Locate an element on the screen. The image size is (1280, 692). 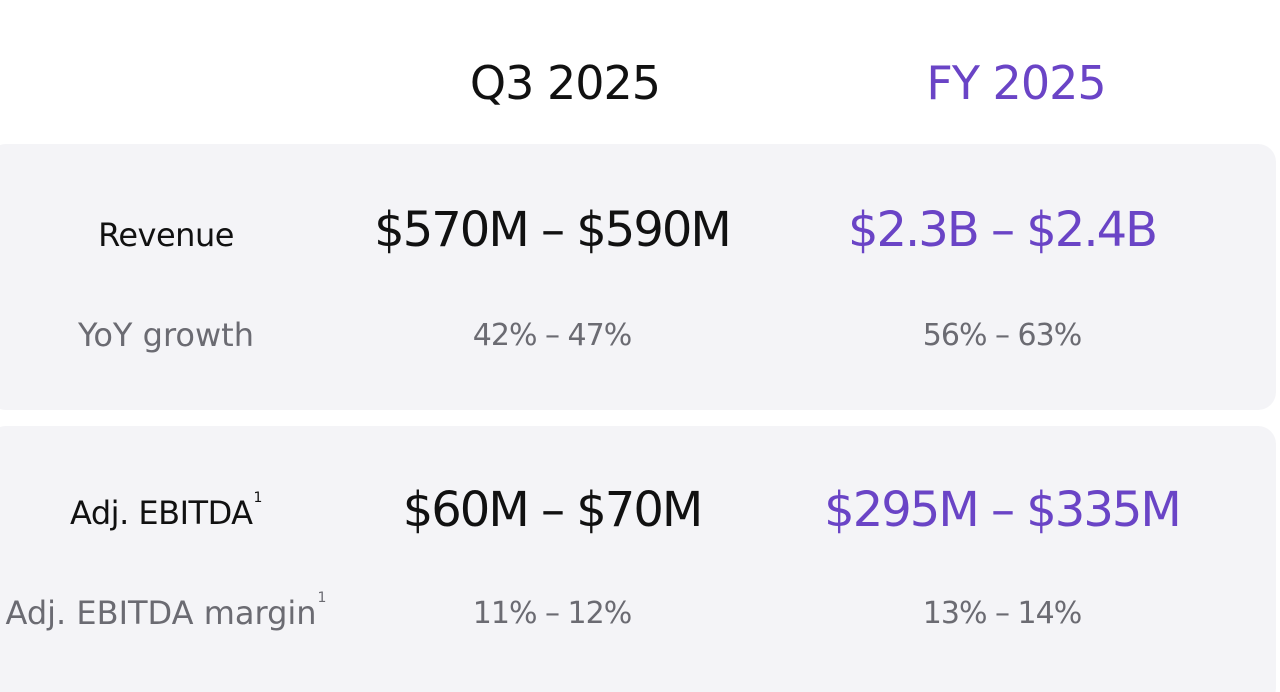
revenue-q3-value: $570M – $590M is located at coordinates (553, 230).